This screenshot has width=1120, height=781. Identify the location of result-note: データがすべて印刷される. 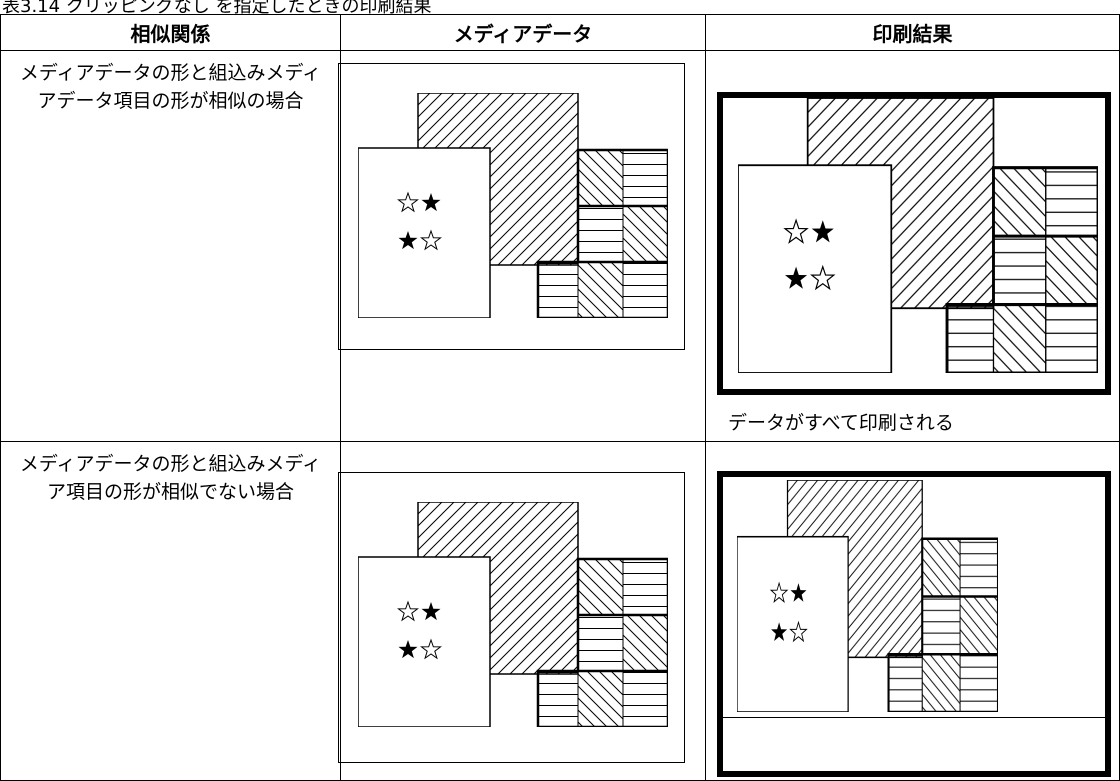
(841, 423).